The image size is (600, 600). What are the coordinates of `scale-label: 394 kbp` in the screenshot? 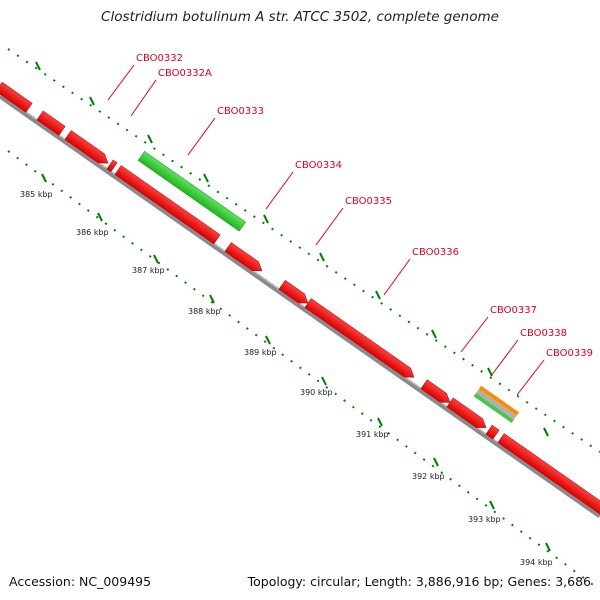 It's located at (536, 562).